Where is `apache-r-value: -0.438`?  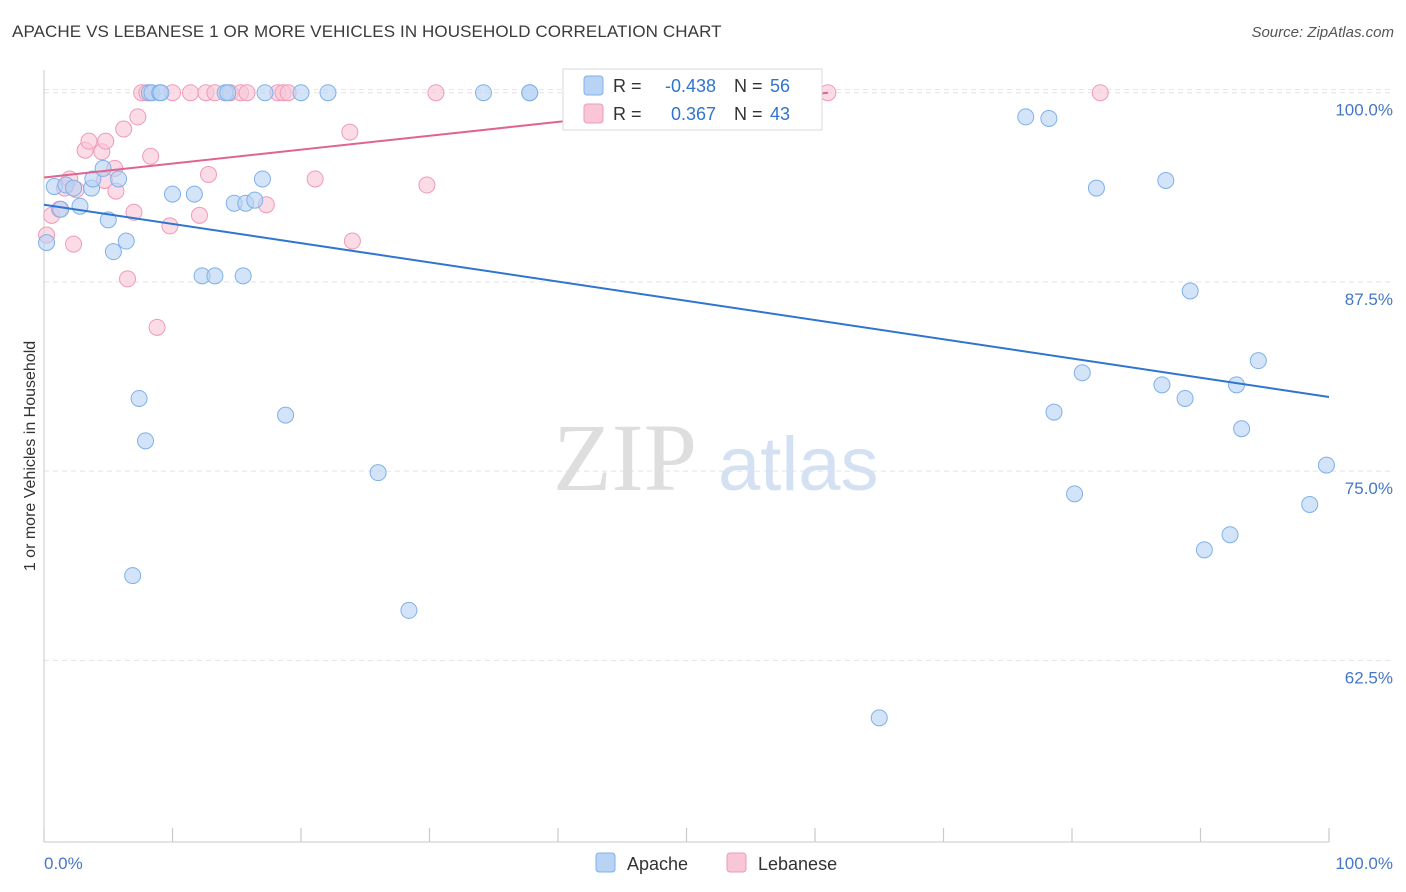
apache-r-value: -0.438 is located at coordinates (690, 86).